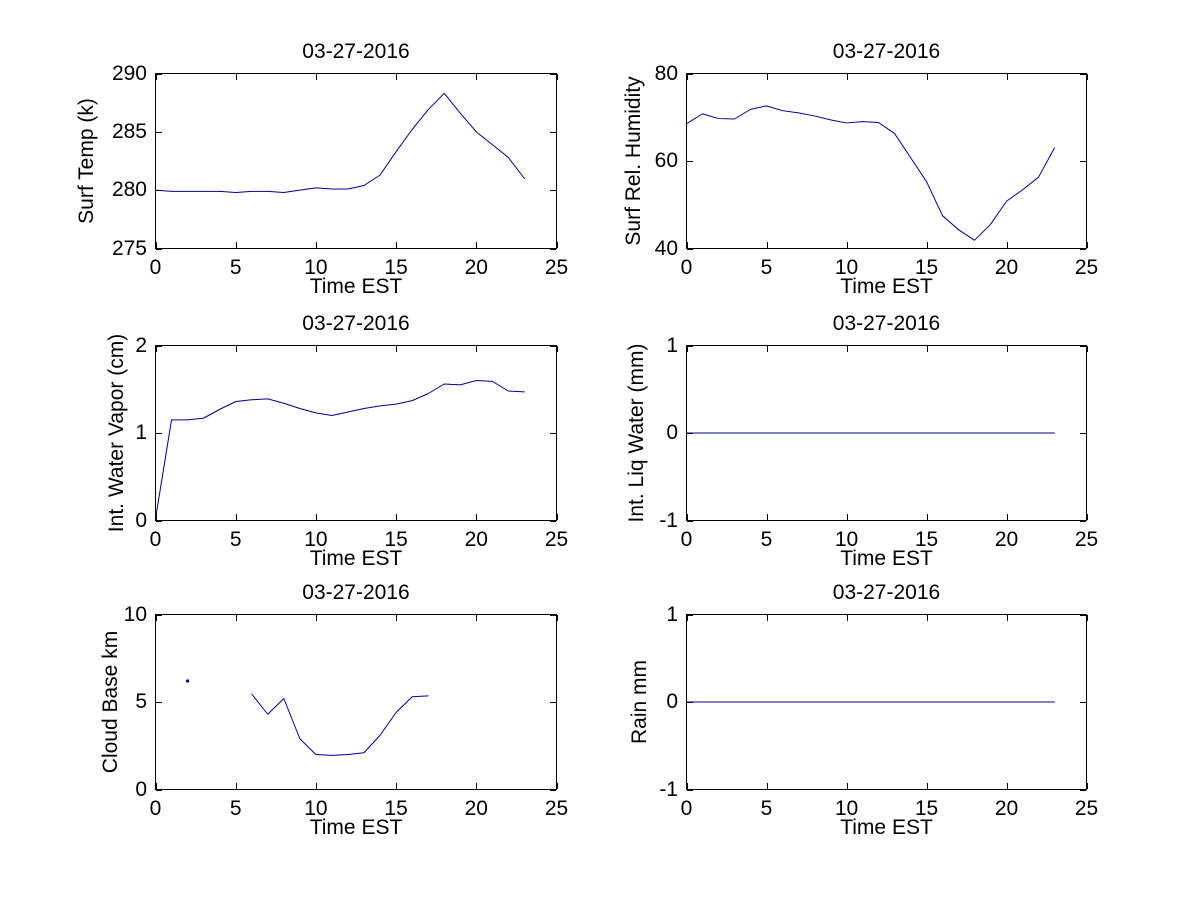  What do you see at coordinates (340, 142) in the screenshot?
I see `data-line-surf-temp-k` at bounding box center [340, 142].